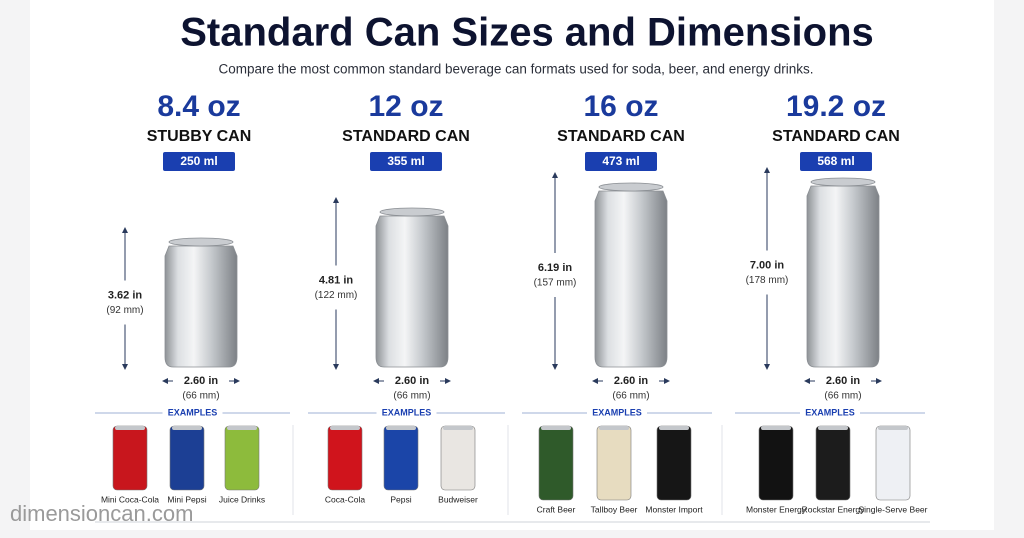 Image resolution: width=1024 pixels, height=538 pixels. What do you see at coordinates (776, 509) in the screenshot?
I see `example-name: Monster Energy` at bounding box center [776, 509].